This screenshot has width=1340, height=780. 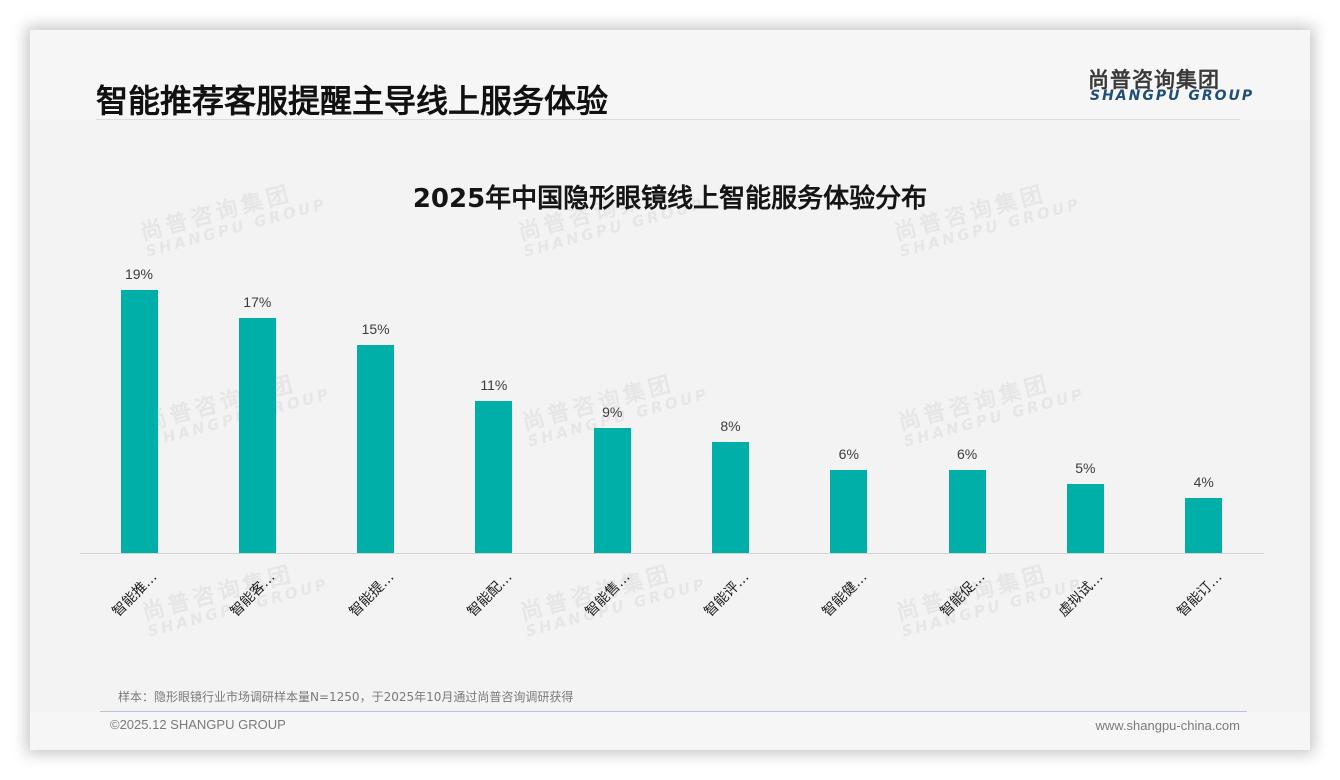 What do you see at coordinates (670, 731) in the screenshot?
I see `footer-band` at bounding box center [670, 731].